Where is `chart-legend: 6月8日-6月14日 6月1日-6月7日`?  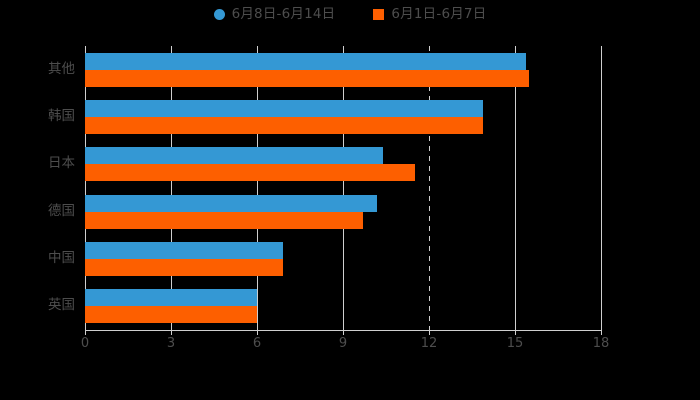
chart-legend: 6月8日-6月14日 6月1日-6月7日 is located at coordinates (350, 14).